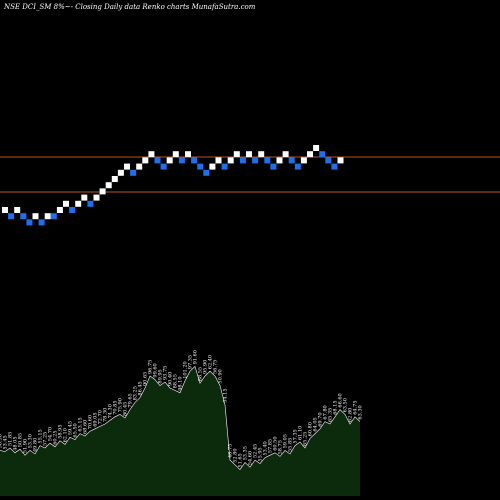 The height and width of the screenshot is (500, 500). What do you see at coordinates (221, 376) in the screenshot?
I see `volume-label: 50.90` at bounding box center [221, 376].